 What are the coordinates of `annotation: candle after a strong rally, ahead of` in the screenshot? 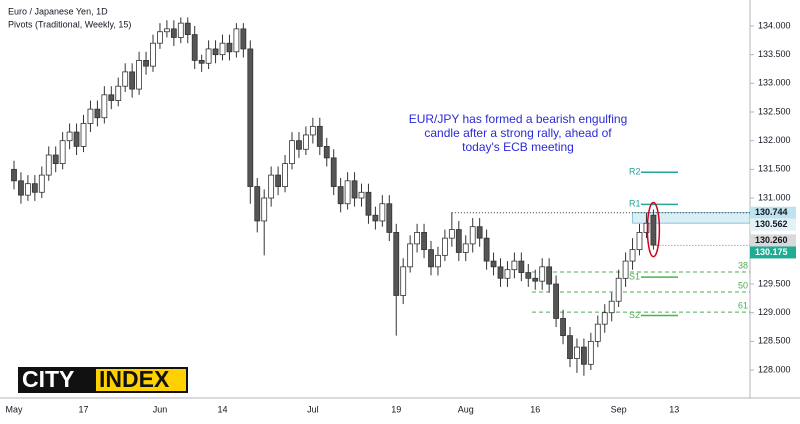 It's located at (518, 133).